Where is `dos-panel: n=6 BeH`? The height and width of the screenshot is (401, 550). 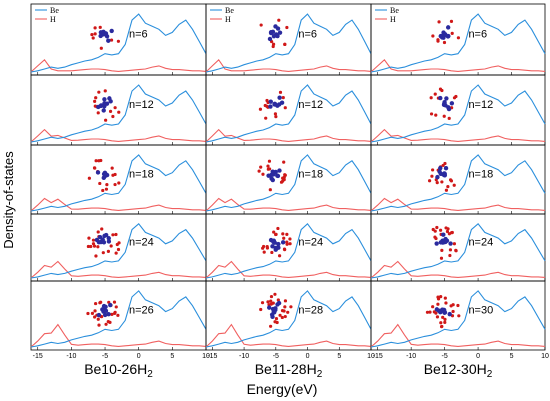
dos-panel: n=6 BeH is located at coordinates (458, 39).